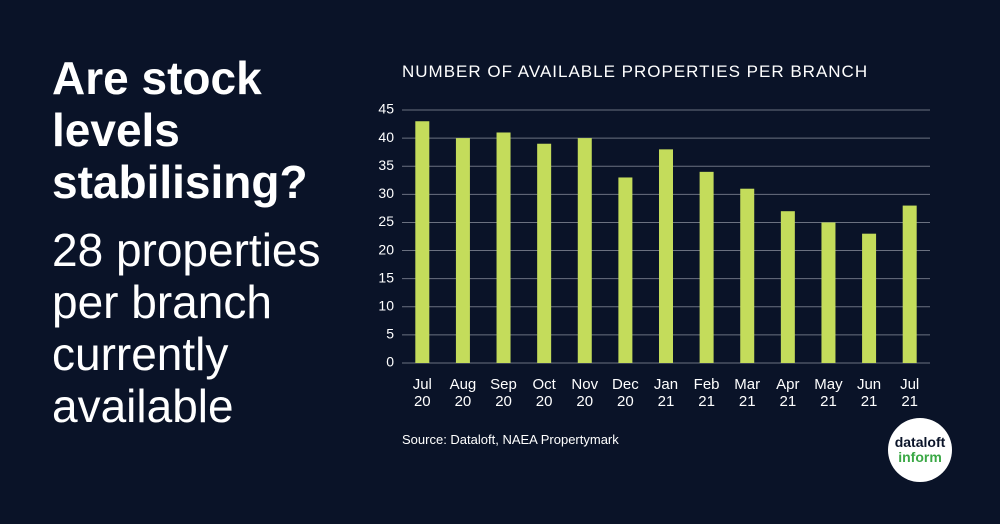  I want to click on y-tick-label: 45, so click(386, 109).